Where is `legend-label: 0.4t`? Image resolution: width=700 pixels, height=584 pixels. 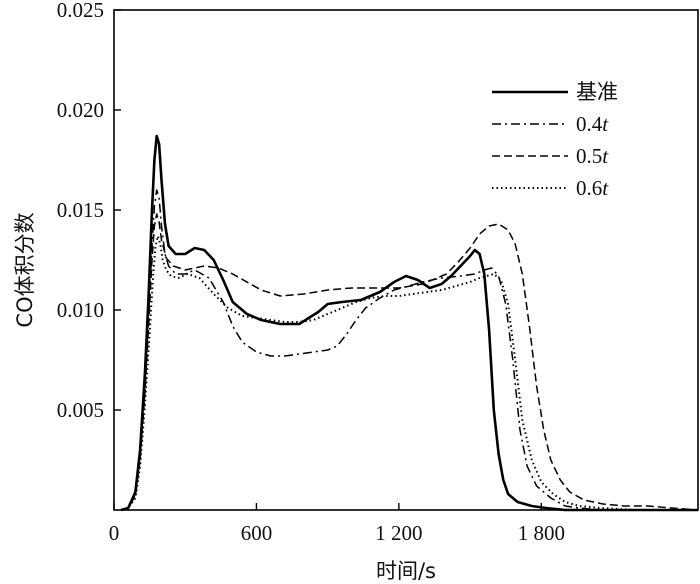
legend-label: 0.4t is located at coordinates (592, 124).